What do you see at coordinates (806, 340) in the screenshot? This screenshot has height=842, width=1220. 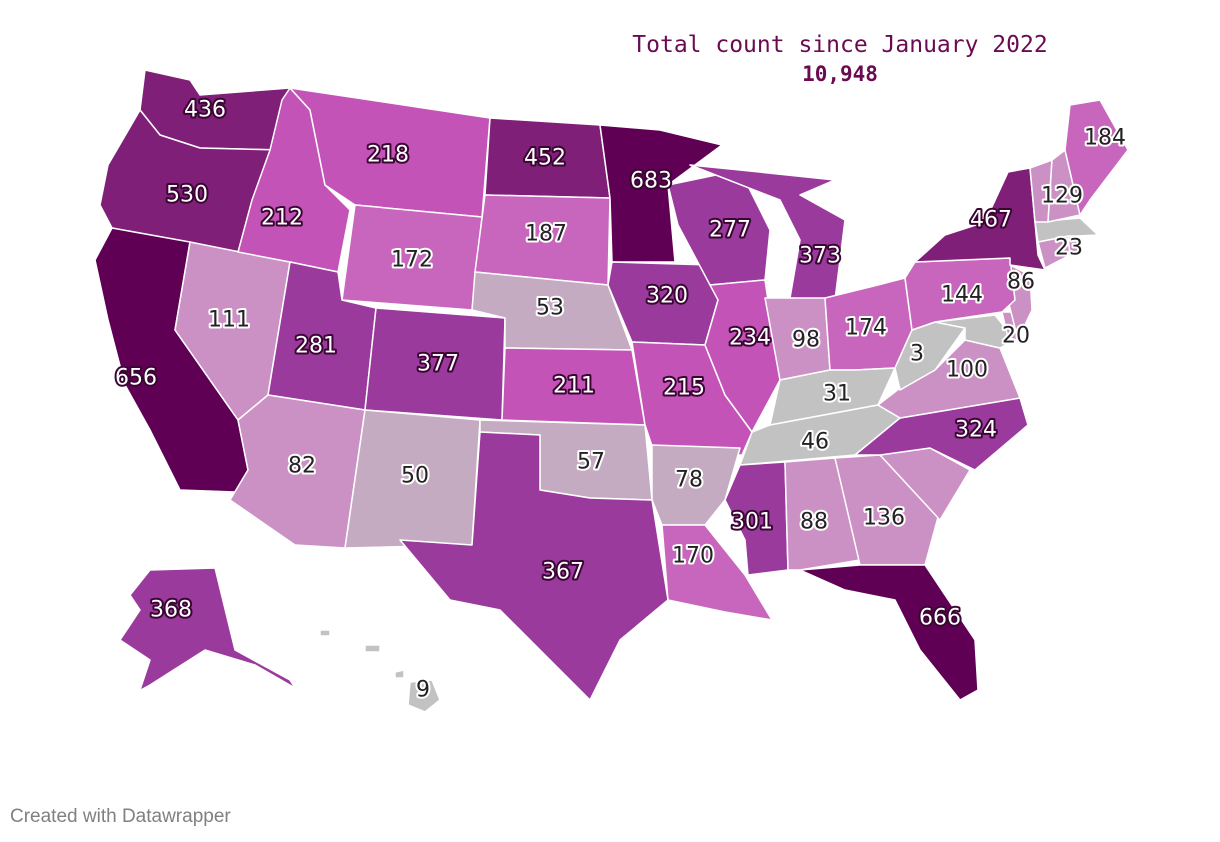 I see `state-label-in: 98` at bounding box center [806, 340].